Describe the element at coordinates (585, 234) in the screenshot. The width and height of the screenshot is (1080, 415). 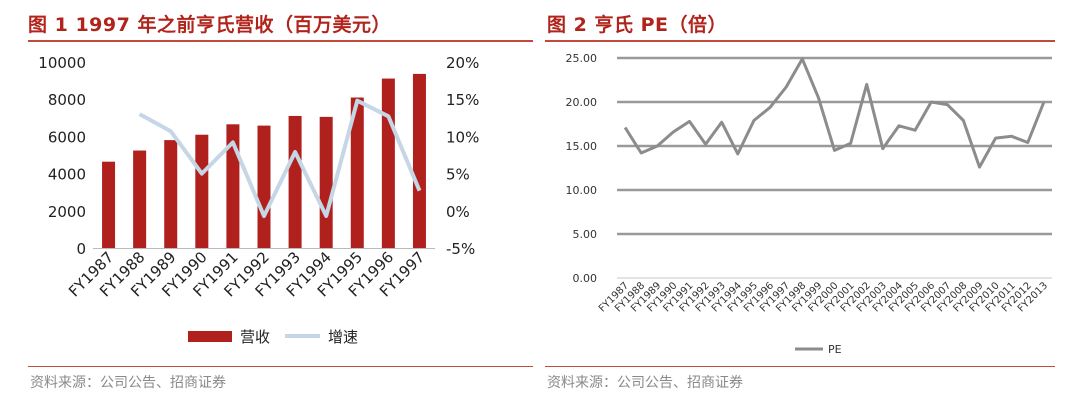
I see `y-axis-tick-label: 5.00` at that location.